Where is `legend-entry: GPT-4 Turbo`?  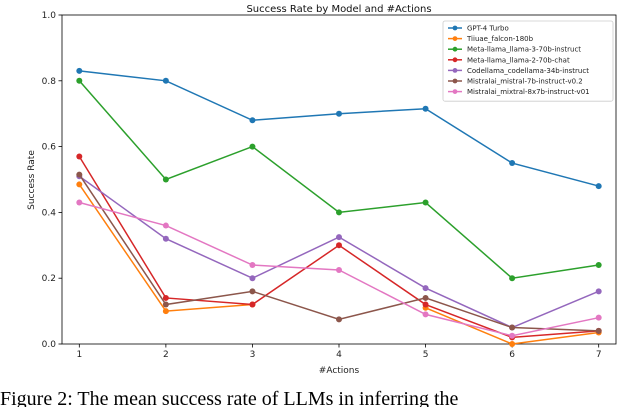
legend-entry: GPT-4 Turbo is located at coordinates (478, 29).